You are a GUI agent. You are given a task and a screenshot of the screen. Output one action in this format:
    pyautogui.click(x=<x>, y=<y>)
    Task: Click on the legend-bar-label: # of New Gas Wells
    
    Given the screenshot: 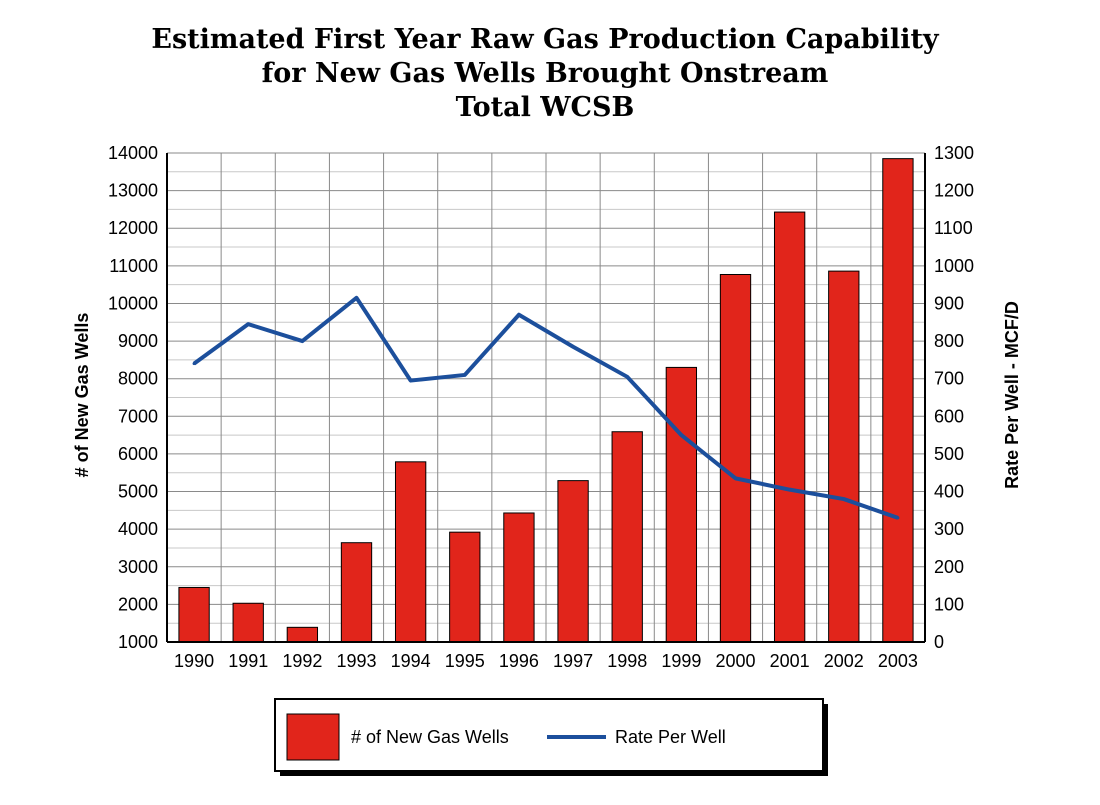 What is the action you would take?
    pyautogui.click(x=430, y=737)
    